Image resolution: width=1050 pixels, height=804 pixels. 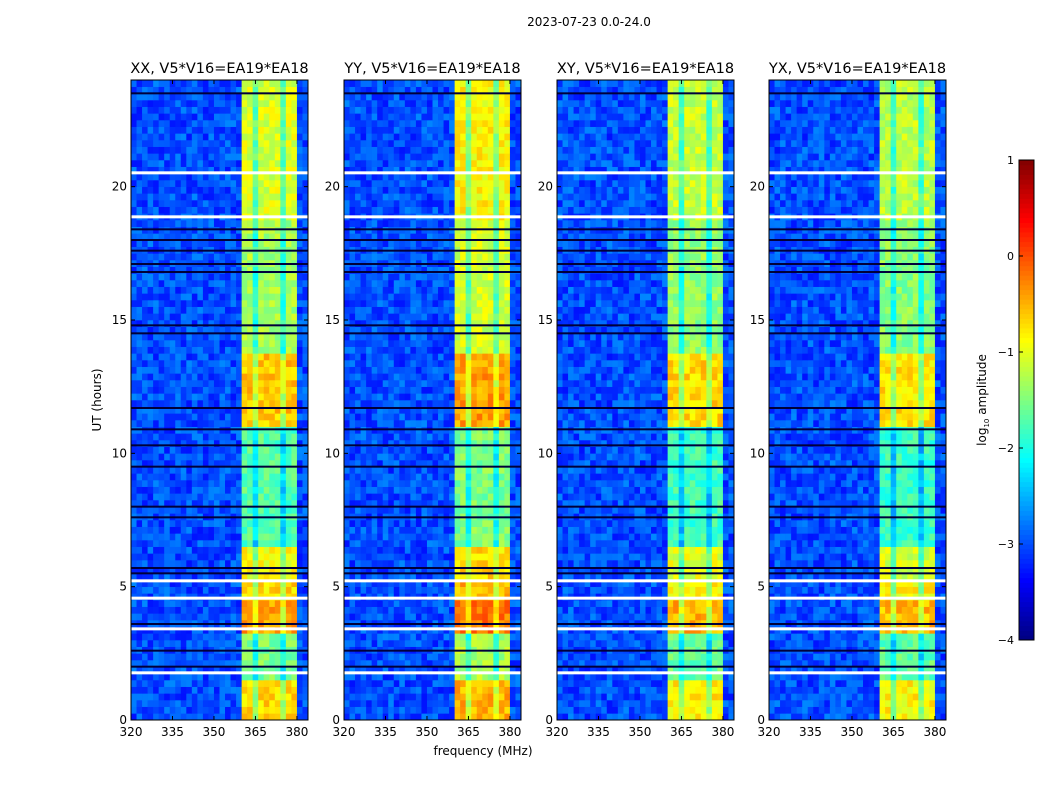 I want to click on y-tick-label: 10, so click(x=119, y=453).